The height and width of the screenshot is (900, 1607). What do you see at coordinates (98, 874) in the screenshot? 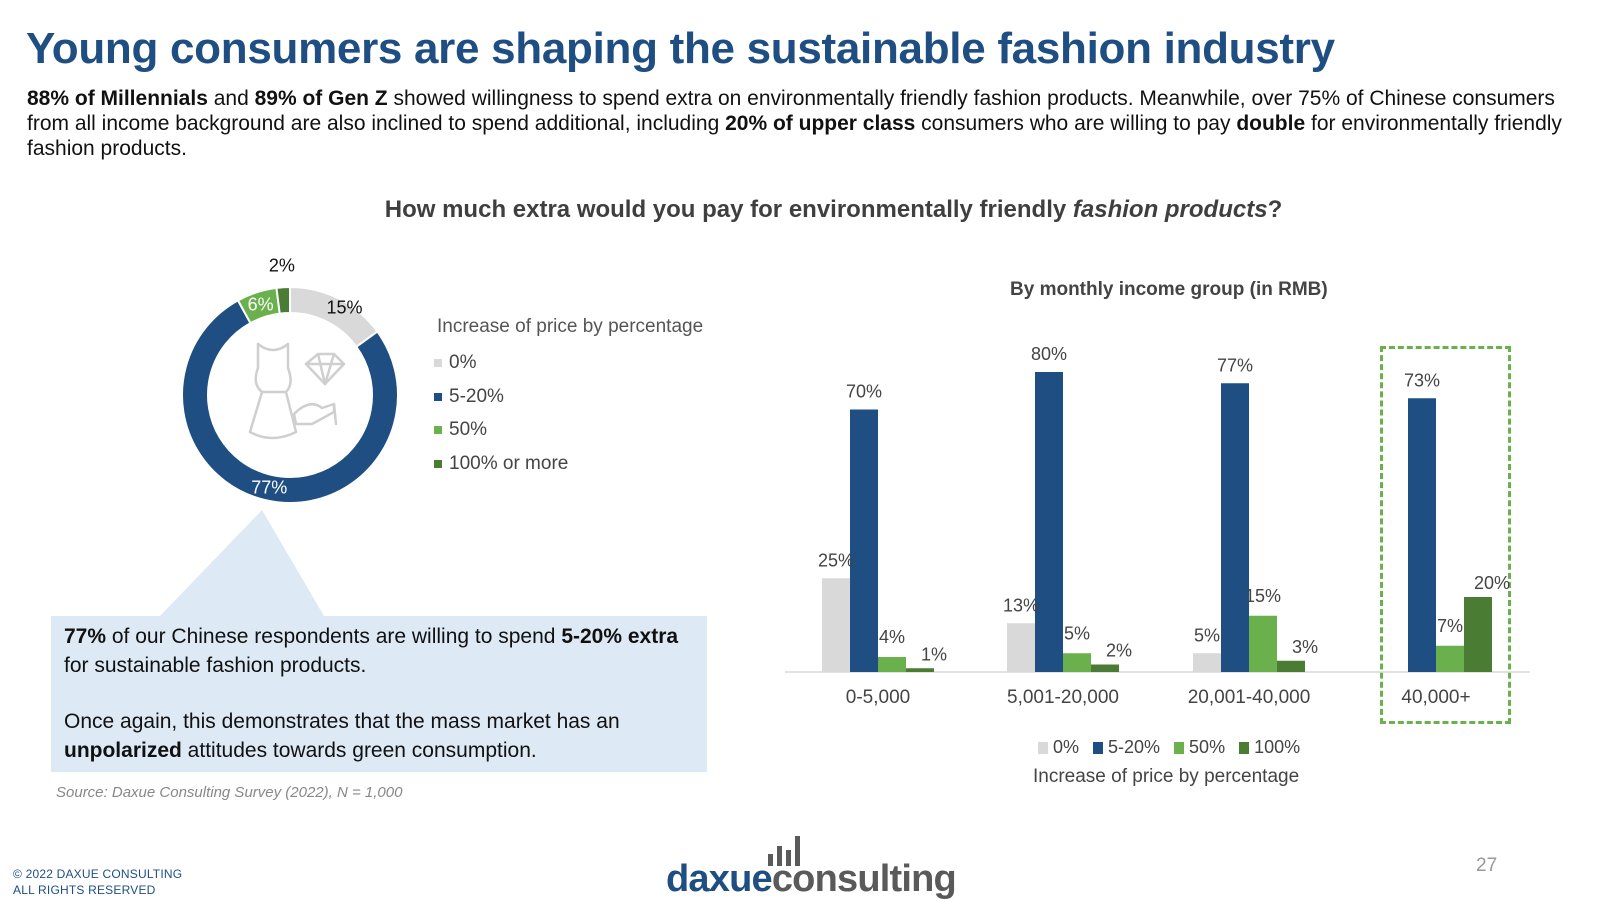
I see `copyright-line: © 2022 DAXUE CONSULTING` at bounding box center [98, 874].